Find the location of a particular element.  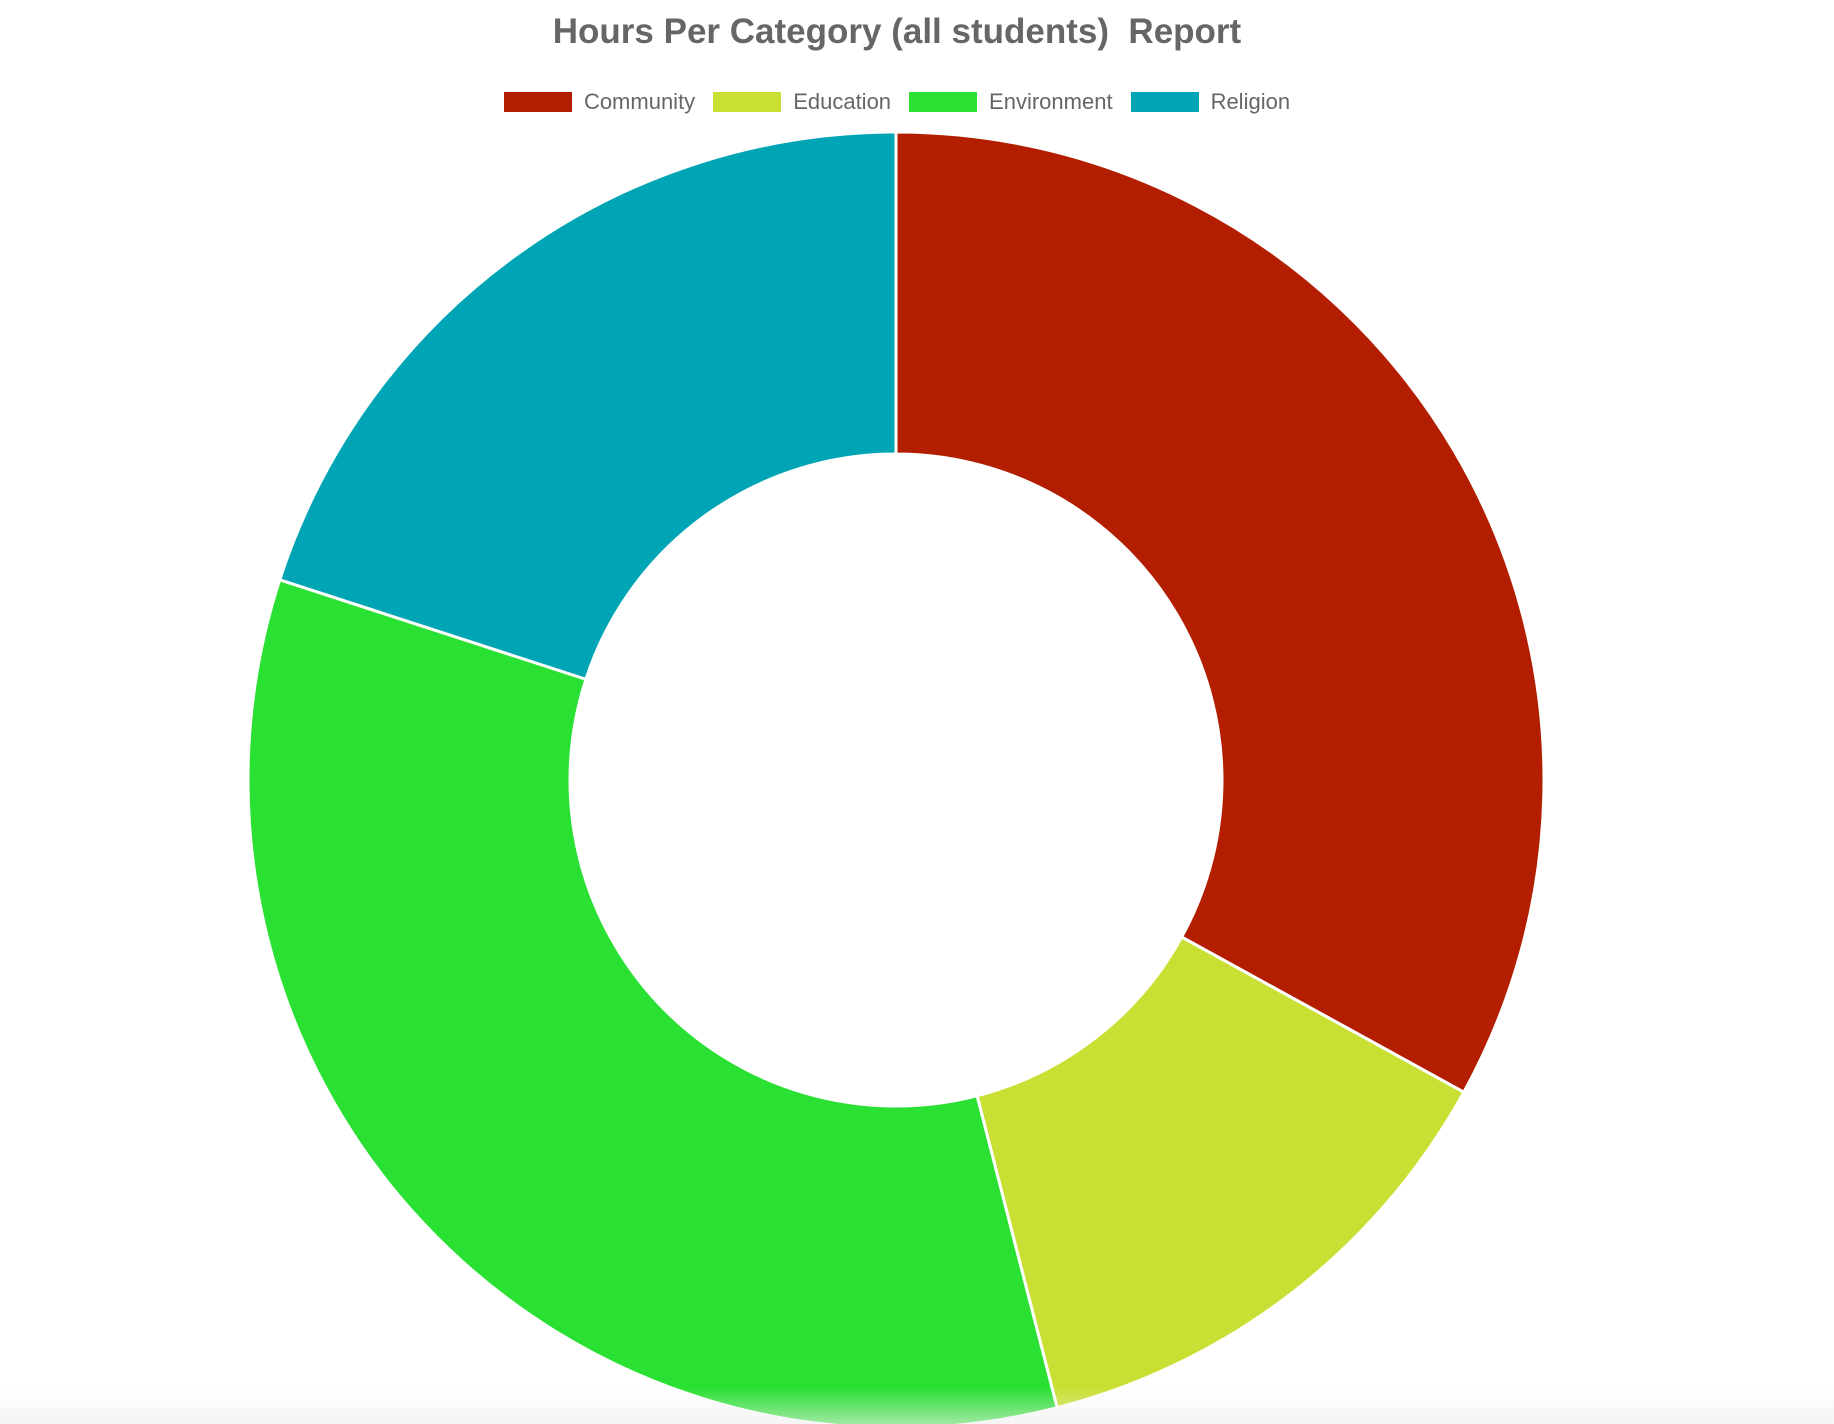

legend-label-education: Education is located at coordinates (842, 101).